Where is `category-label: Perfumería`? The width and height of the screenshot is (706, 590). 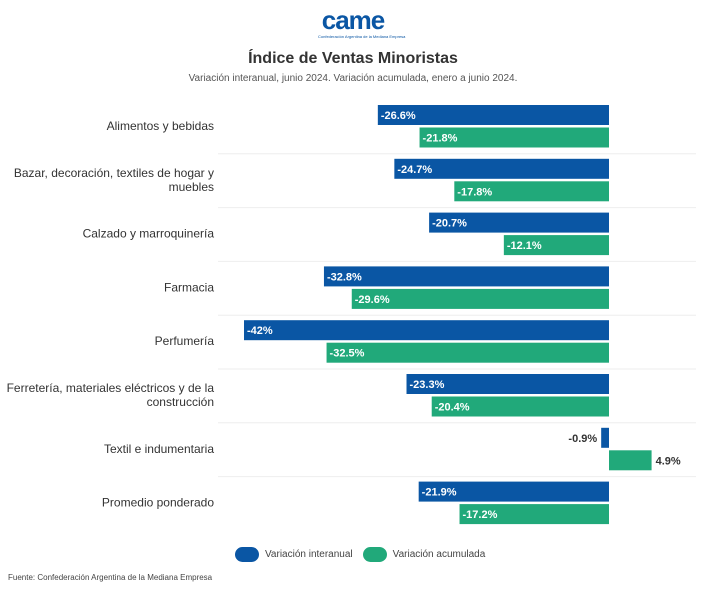
category-label: Perfumería is located at coordinates (185, 341).